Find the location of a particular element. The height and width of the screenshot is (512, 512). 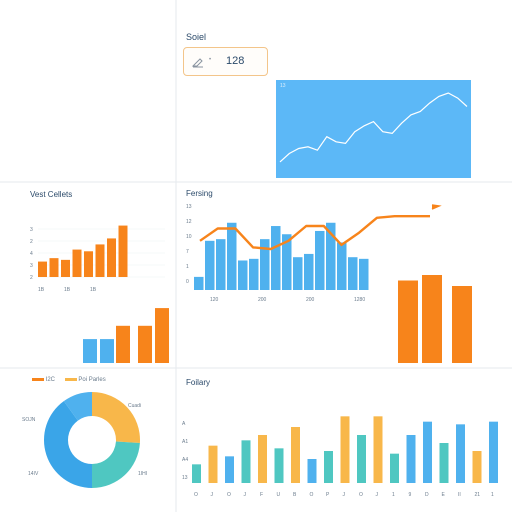

x-tick-label: II is located at coordinates (459, 495).